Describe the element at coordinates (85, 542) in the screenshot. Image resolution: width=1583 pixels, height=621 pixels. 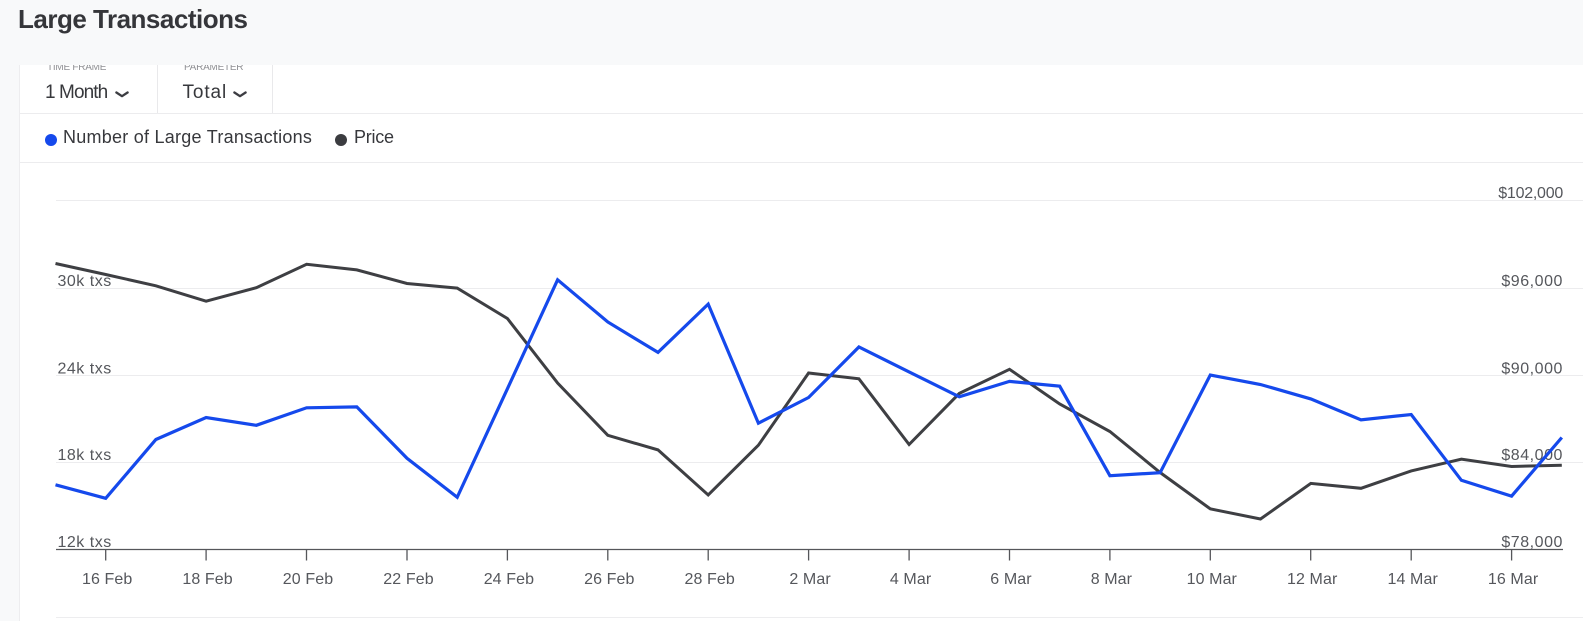
I see `svg-text: 12k txs` at that location.